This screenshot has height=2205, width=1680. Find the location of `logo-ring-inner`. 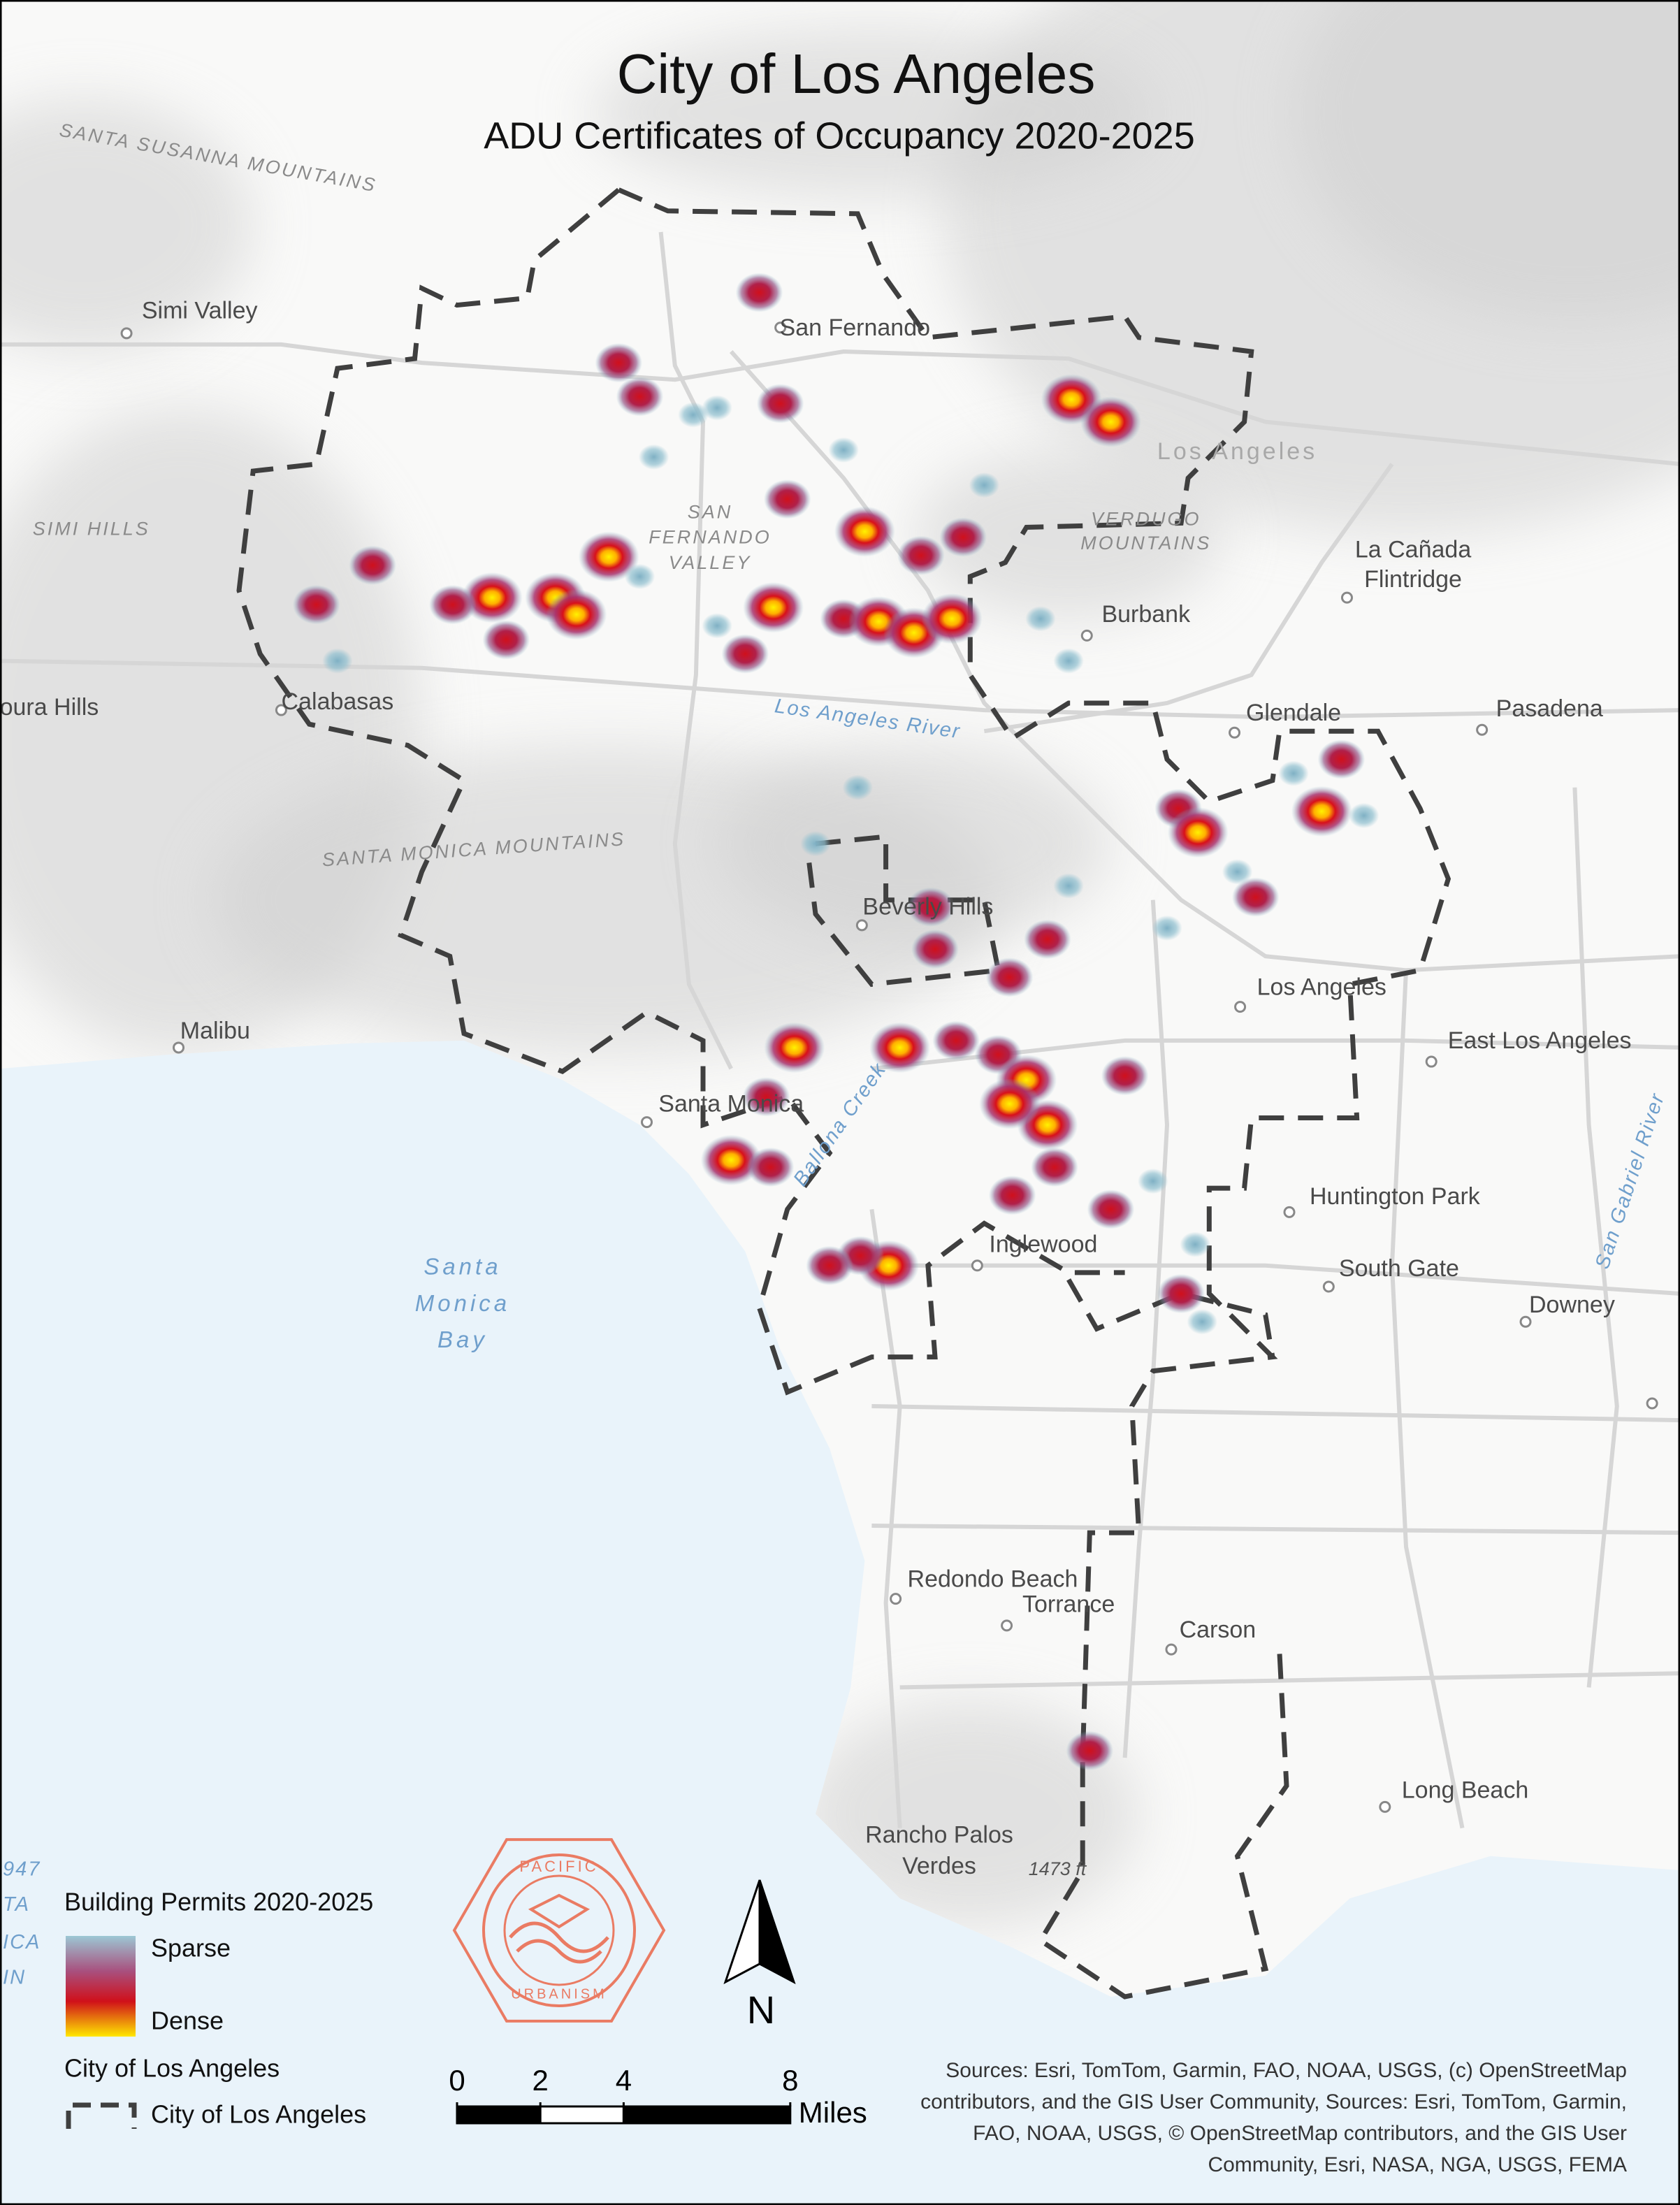

logo-ring-inner is located at coordinates (559, 1930).